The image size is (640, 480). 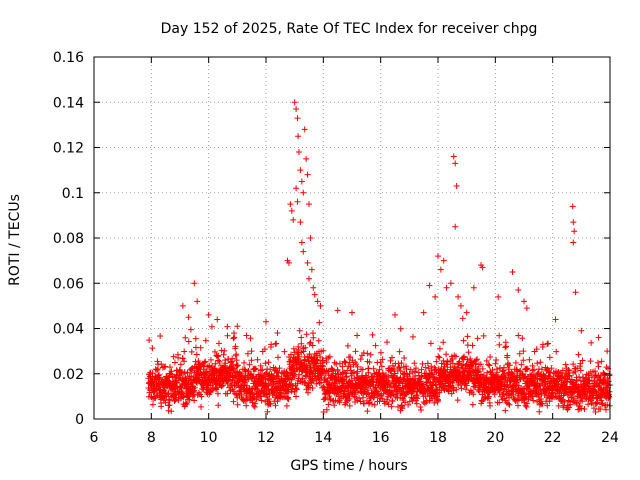 What do you see at coordinates (553, 438) in the screenshot?
I see `x-tick-label: 22` at bounding box center [553, 438].